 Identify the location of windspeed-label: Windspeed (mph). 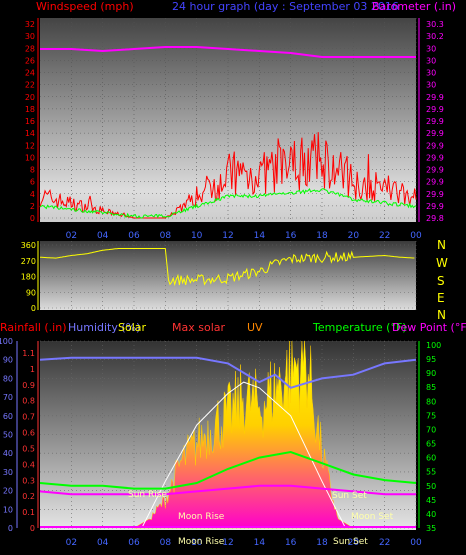
(85, 6).